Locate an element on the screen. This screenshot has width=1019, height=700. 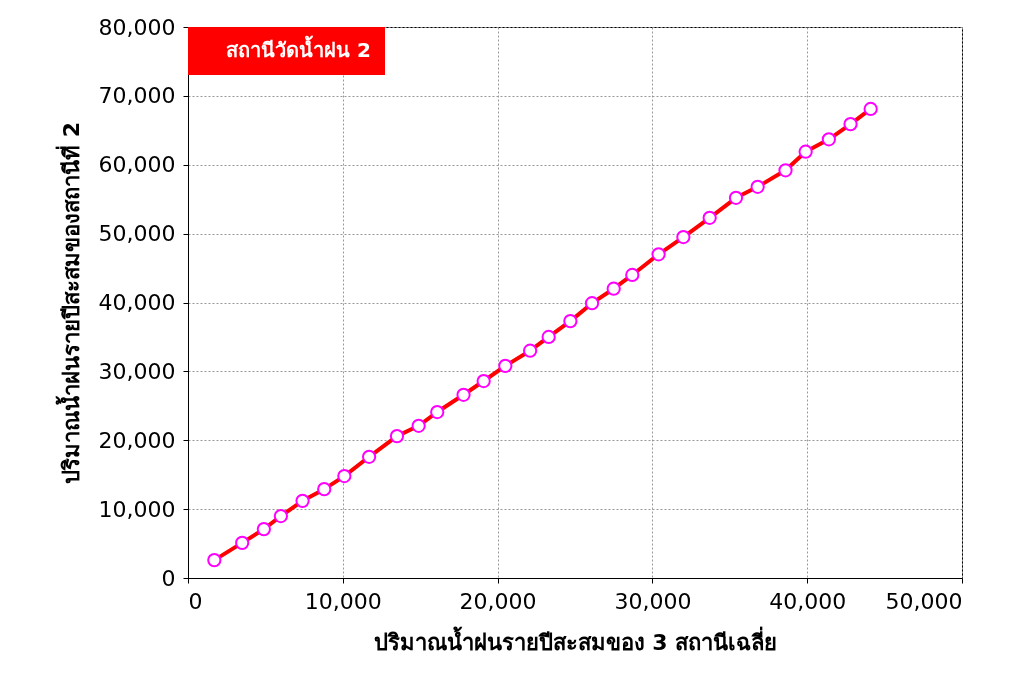
y-tick-label: 50,000 is located at coordinates (137, 234).